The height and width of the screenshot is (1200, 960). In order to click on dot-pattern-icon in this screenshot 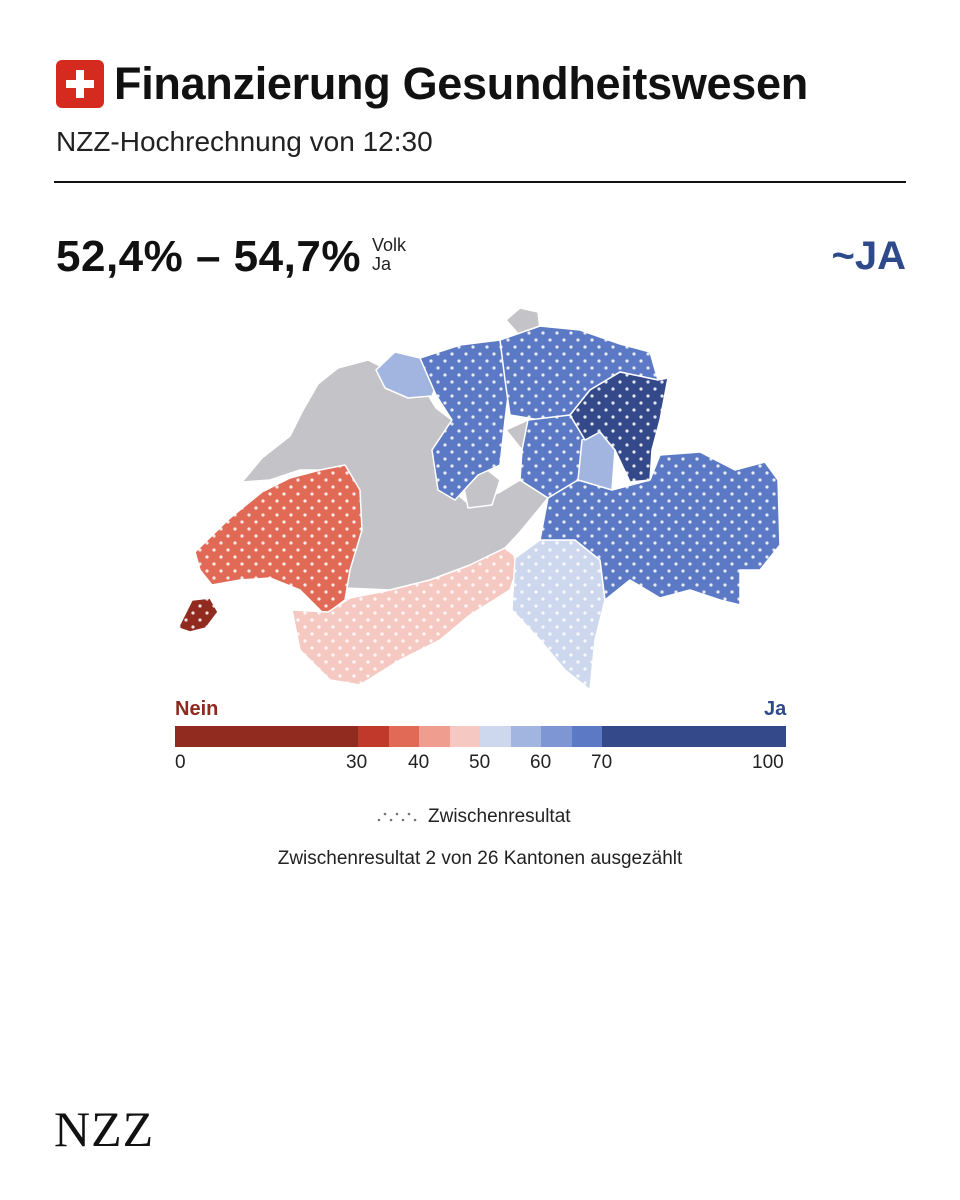, I will do `click(397, 817)`.